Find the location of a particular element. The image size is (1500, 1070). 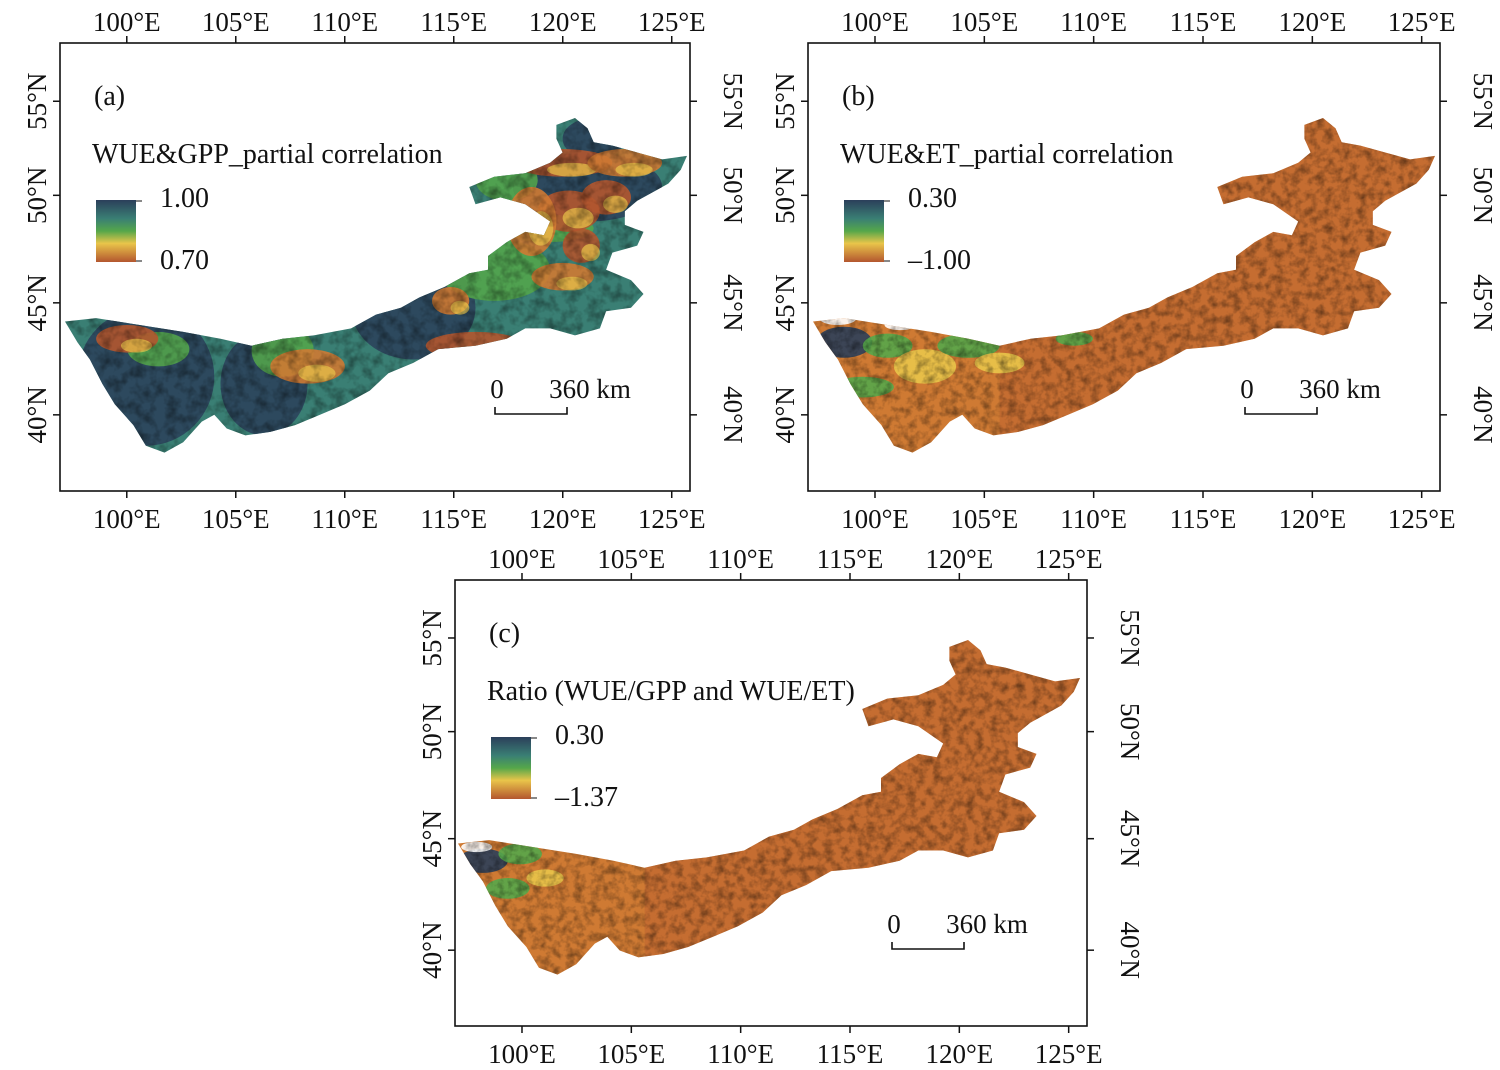

legend-max-label: 1.00 is located at coordinates (184, 198).